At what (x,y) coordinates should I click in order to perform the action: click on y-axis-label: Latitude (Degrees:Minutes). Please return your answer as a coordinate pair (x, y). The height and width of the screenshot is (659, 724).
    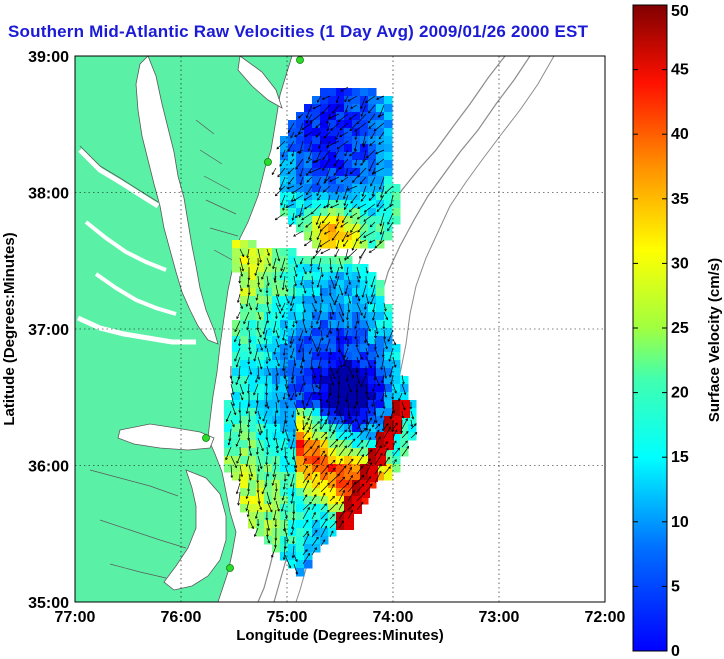
    Looking at the image, I should click on (9, 328).